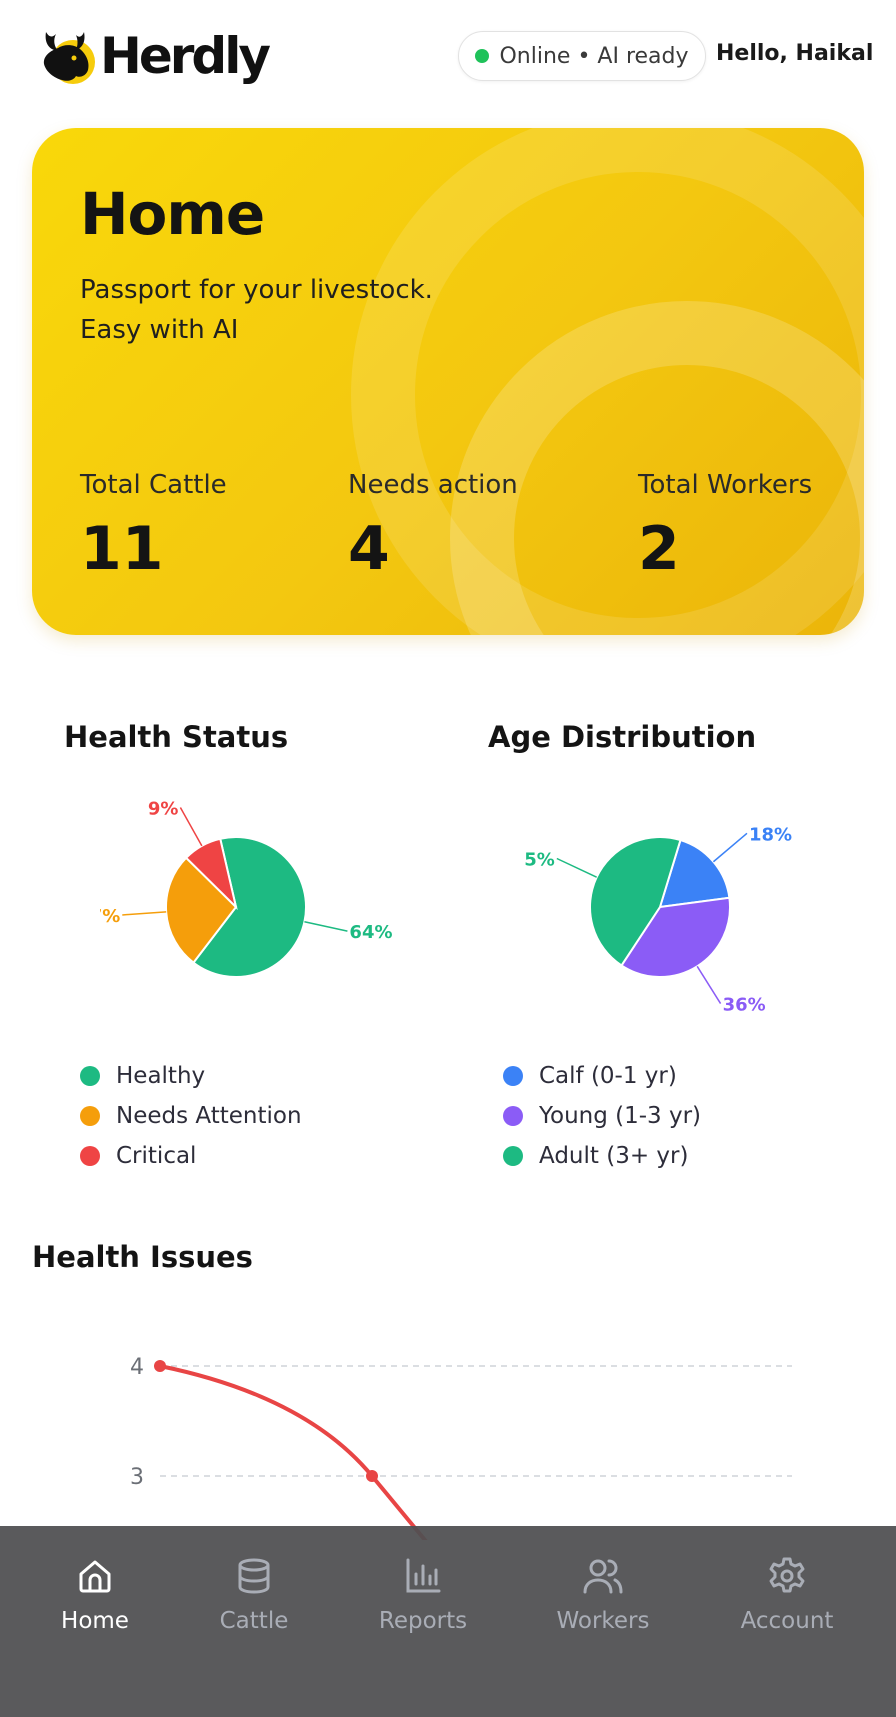  I want to click on stat-value: 11, so click(122, 549).